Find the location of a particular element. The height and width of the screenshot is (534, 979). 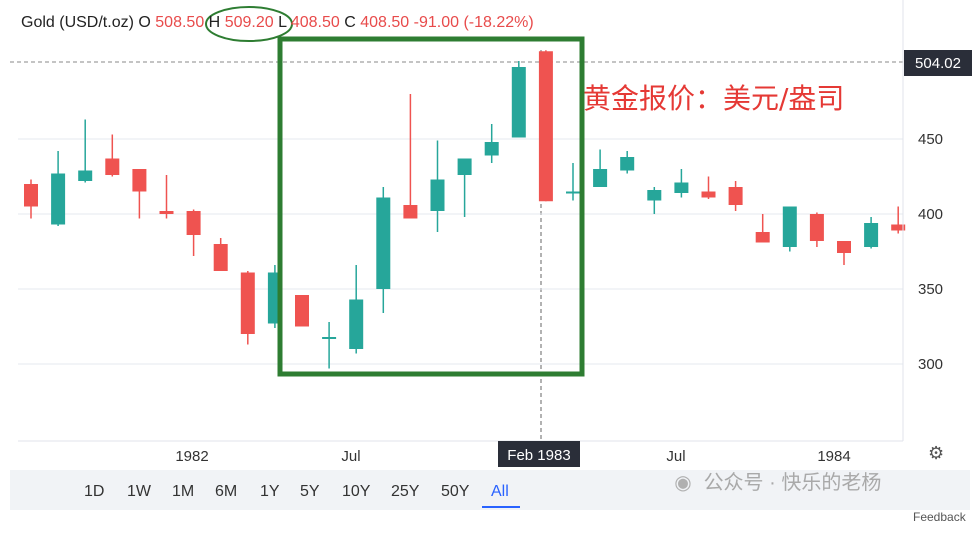

y-tick-label: 350 is located at coordinates (930, 289).